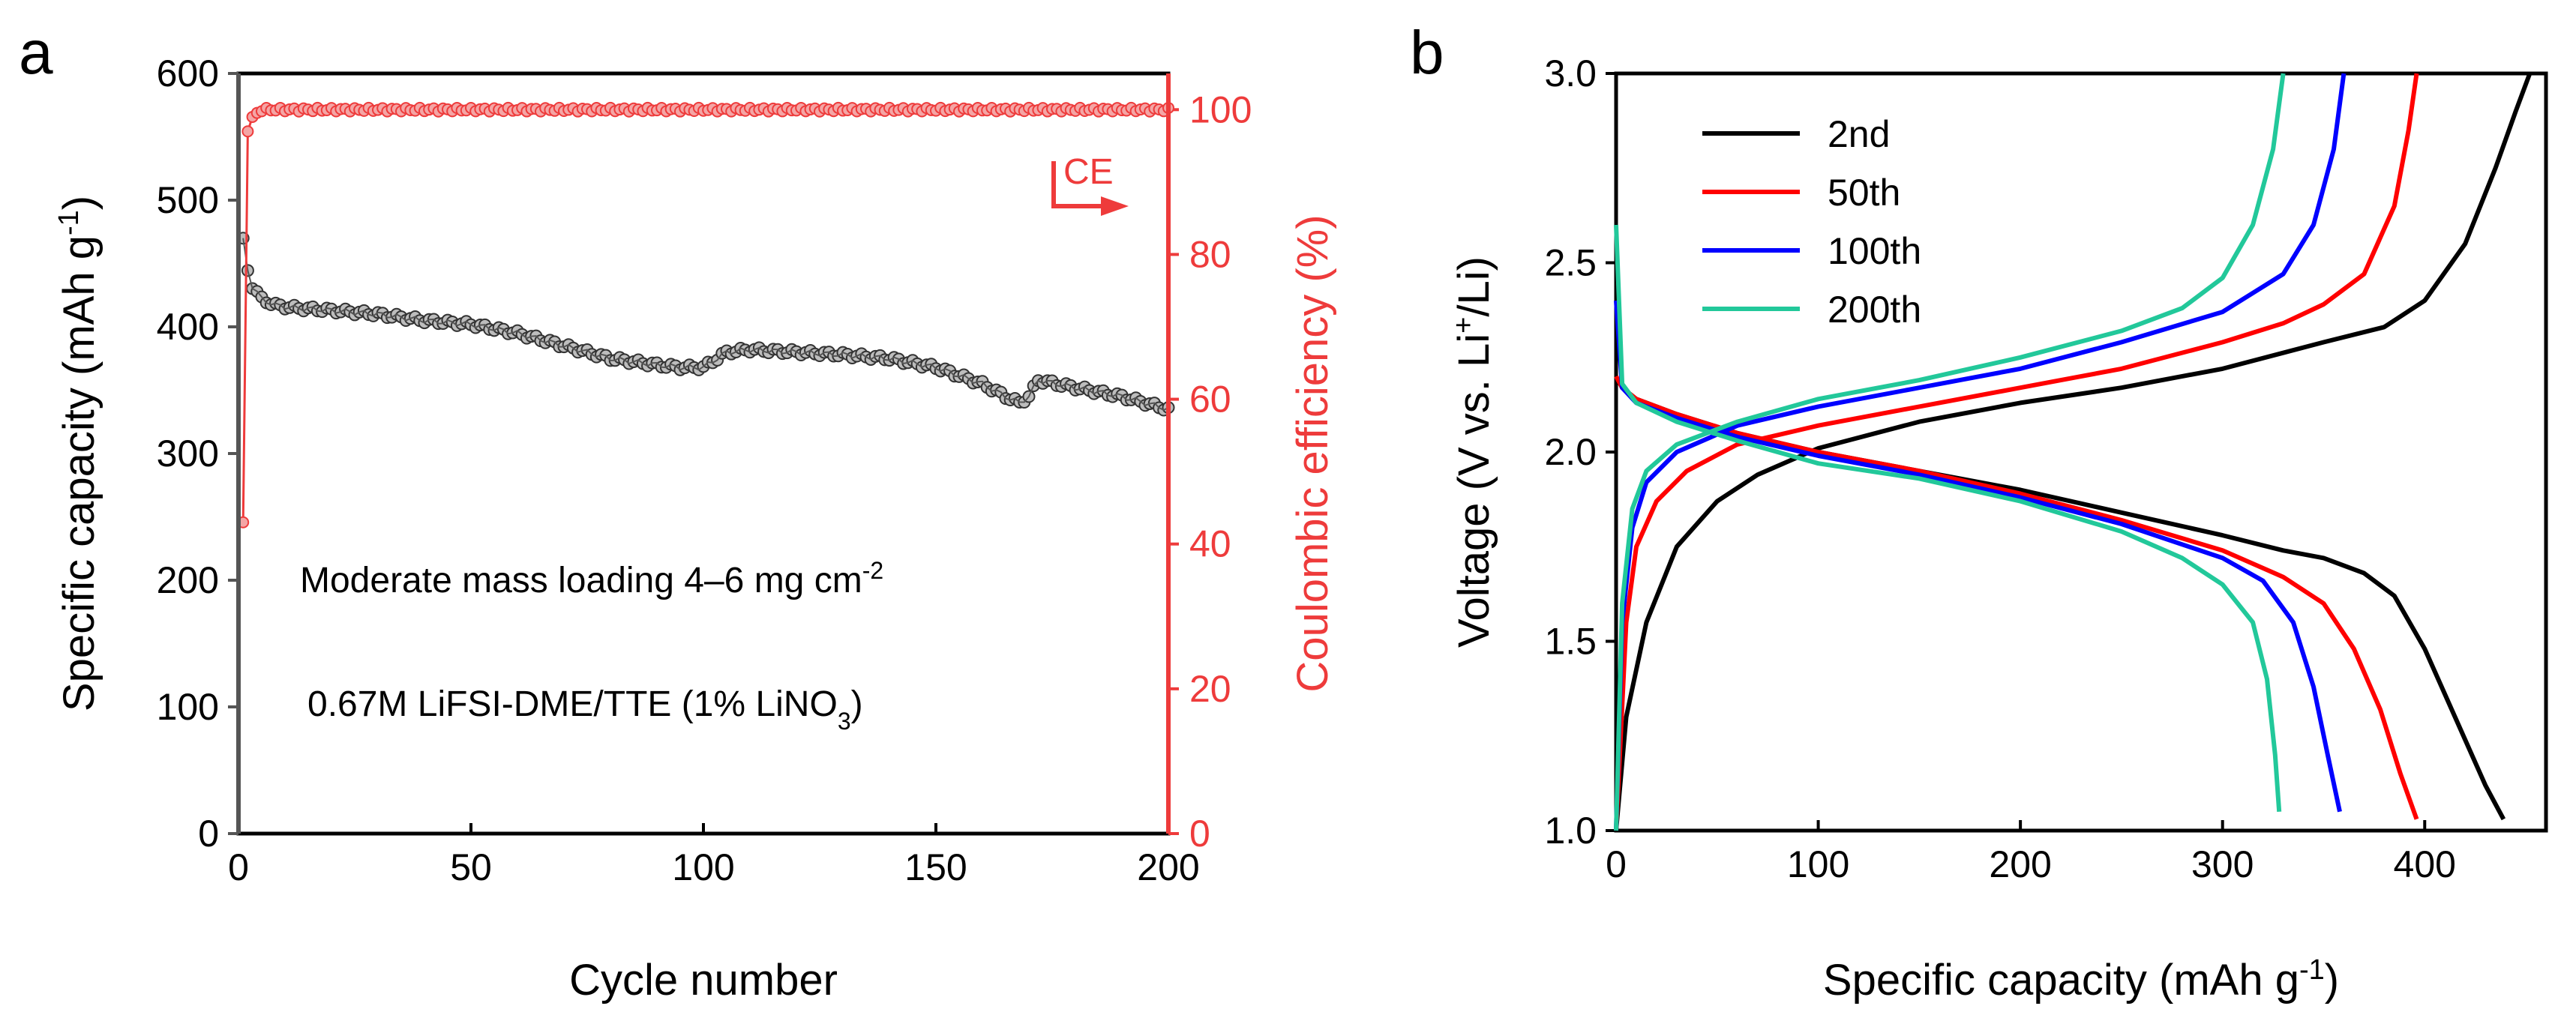 The width and height of the screenshot is (2576, 1012). Describe the element at coordinates (188, 73) in the screenshot. I see `chart-a-ytick-label: 600` at that location.